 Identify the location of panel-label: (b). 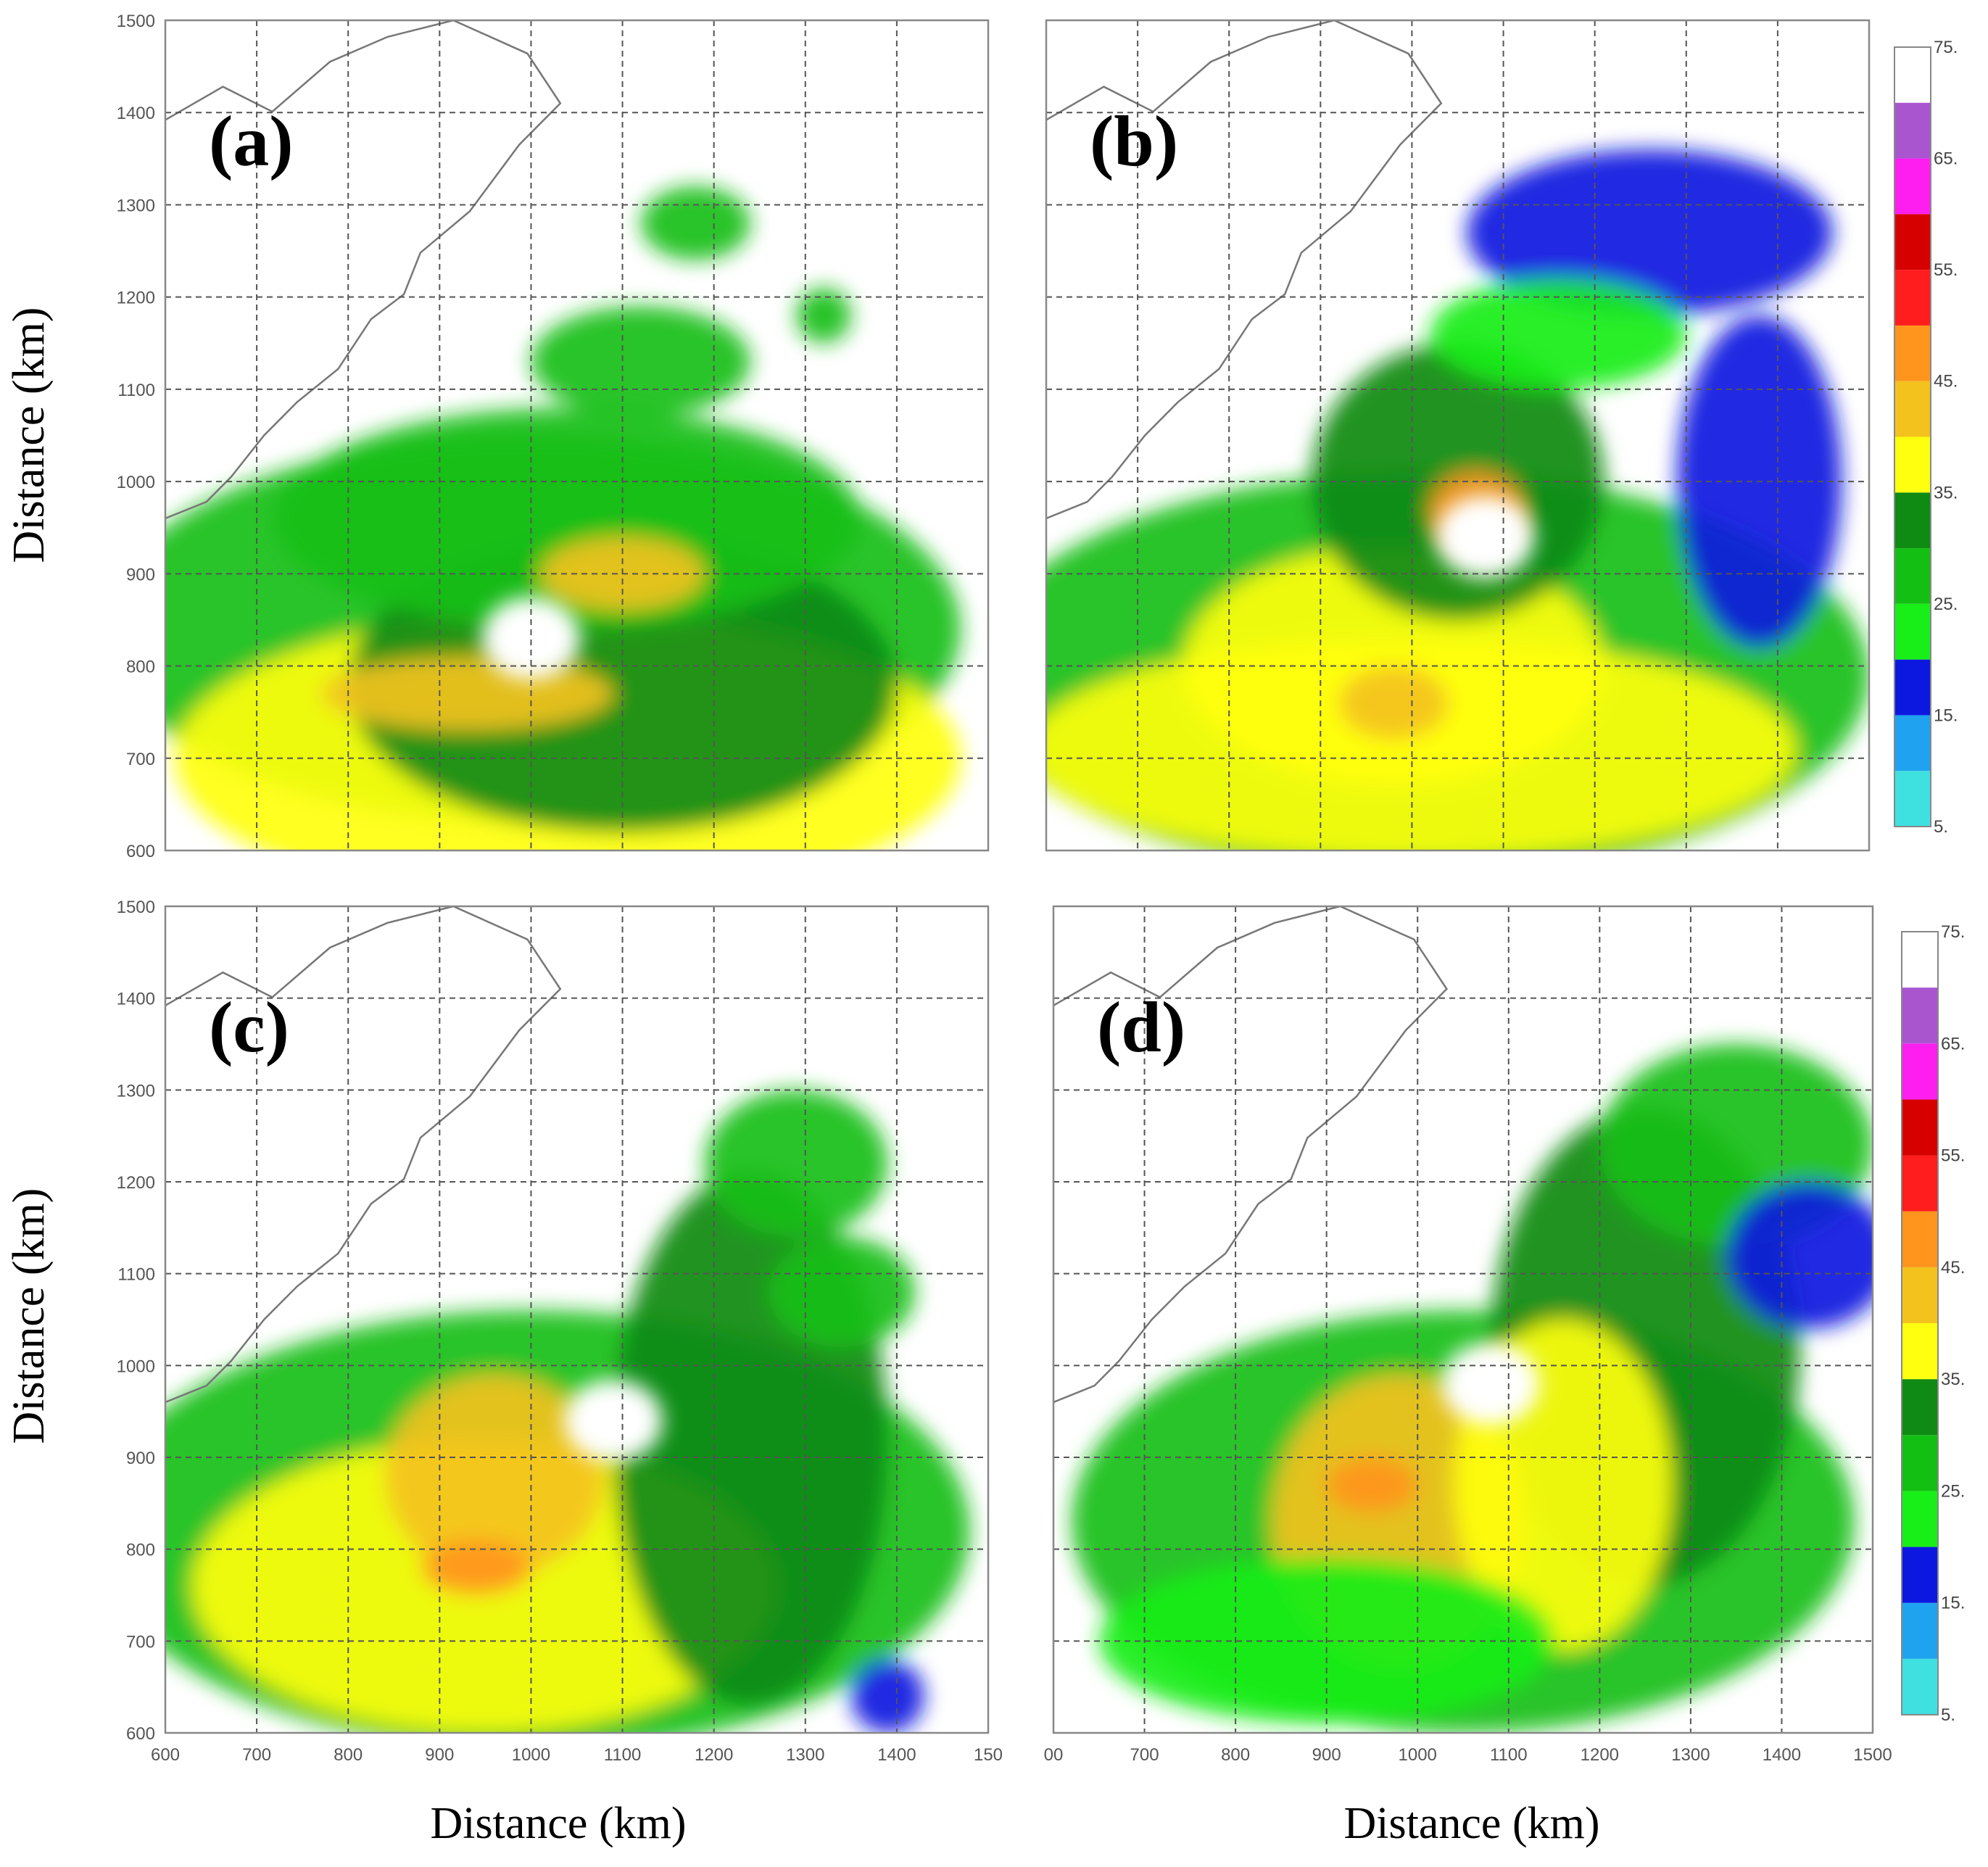
(1134, 141).